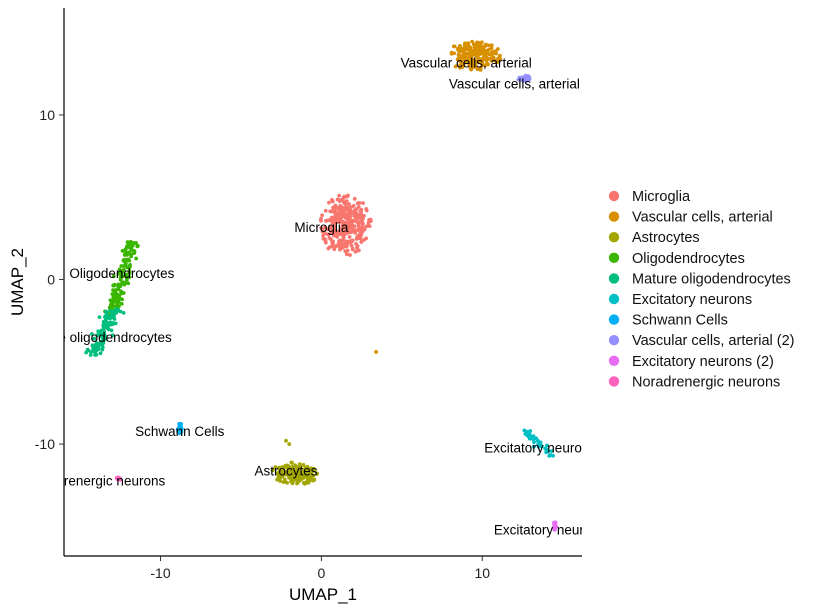 Image resolution: width=820 pixels, height=614 pixels. I want to click on point-noradrenergic-neurons, so click(119, 479).